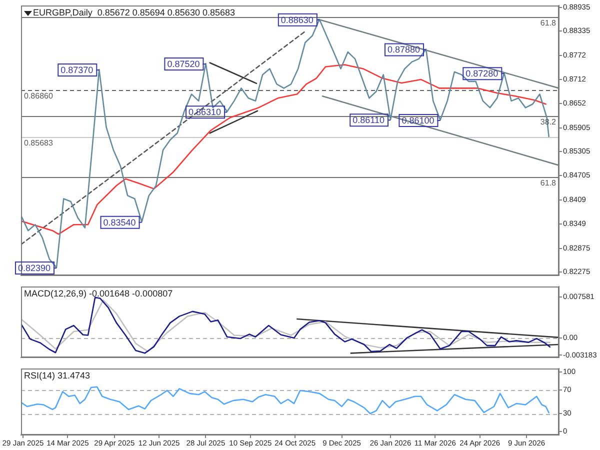 This screenshot has width=600, height=450. Describe the element at coordinates (57, 375) in the screenshot. I see `chart-title: RSI(14) 31.4743` at that location.